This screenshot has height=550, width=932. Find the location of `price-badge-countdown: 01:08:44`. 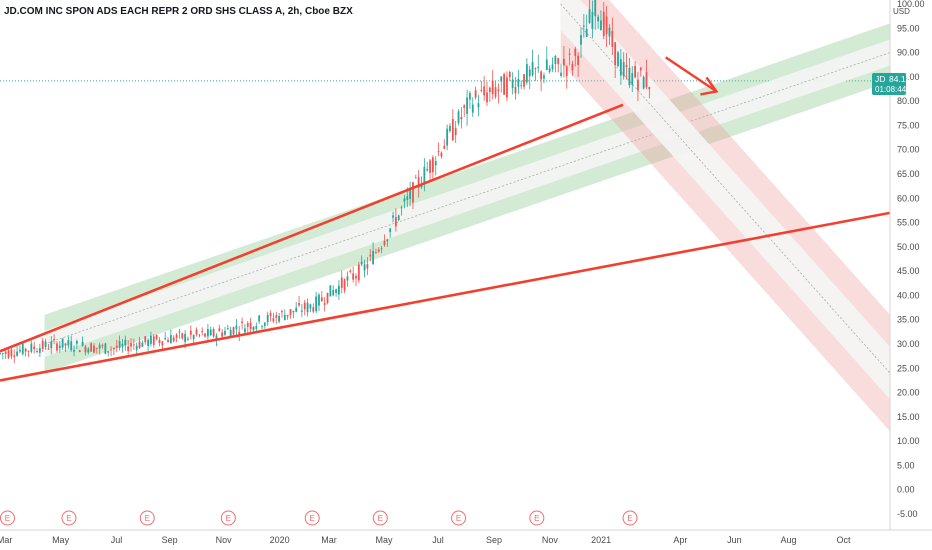

price-badge-countdown: 01:08:44 is located at coordinates (891, 89).